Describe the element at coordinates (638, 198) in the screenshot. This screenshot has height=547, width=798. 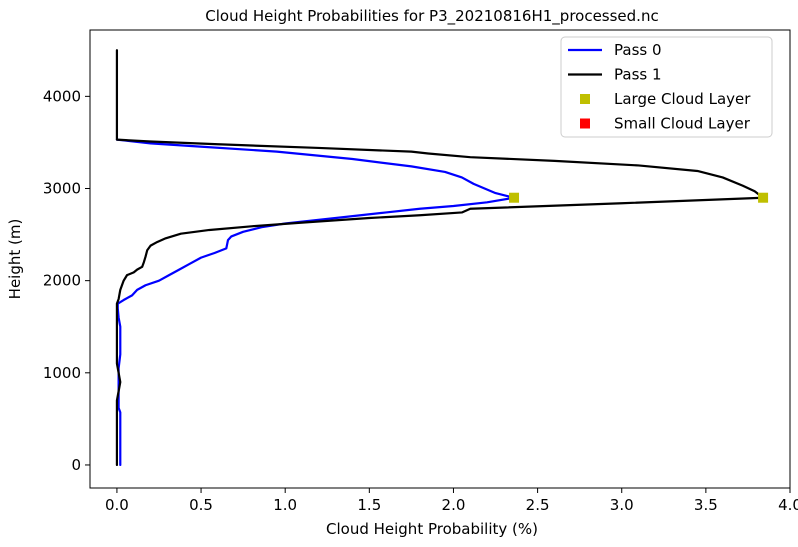
I see `marker-layer` at that location.